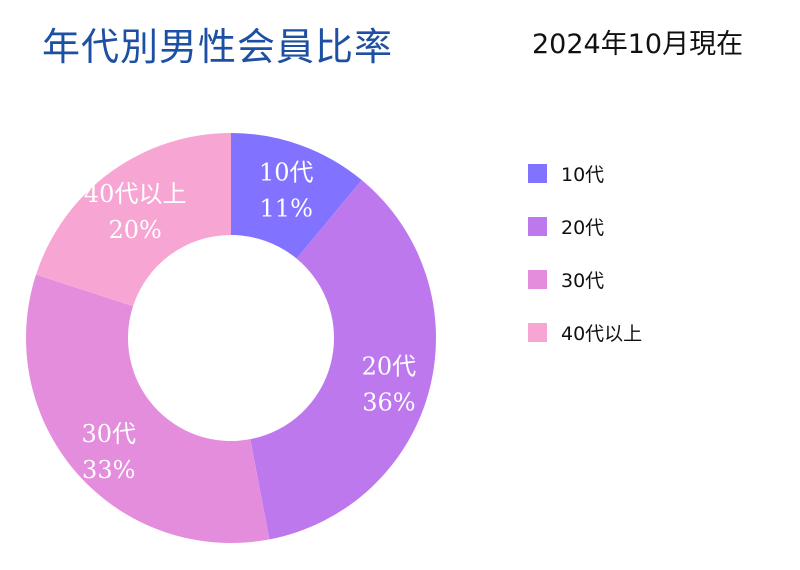  Describe the element at coordinates (218, 47) in the screenshot. I see `chart-title: 年代別男性会員比率` at that location.